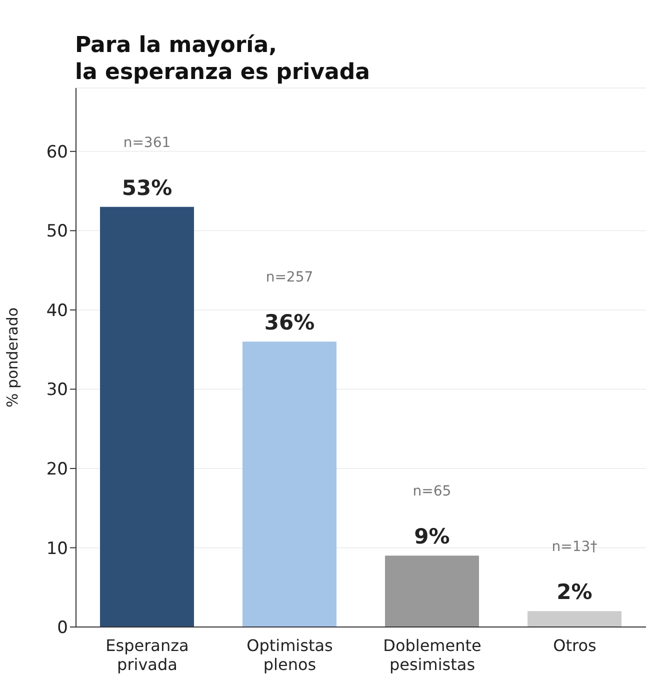 This screenshot has height=675, width=654. What do you see at coordinates (147, 142) in the screenshot?
I see `annotation: n=361` at bounding box center [147, 142].